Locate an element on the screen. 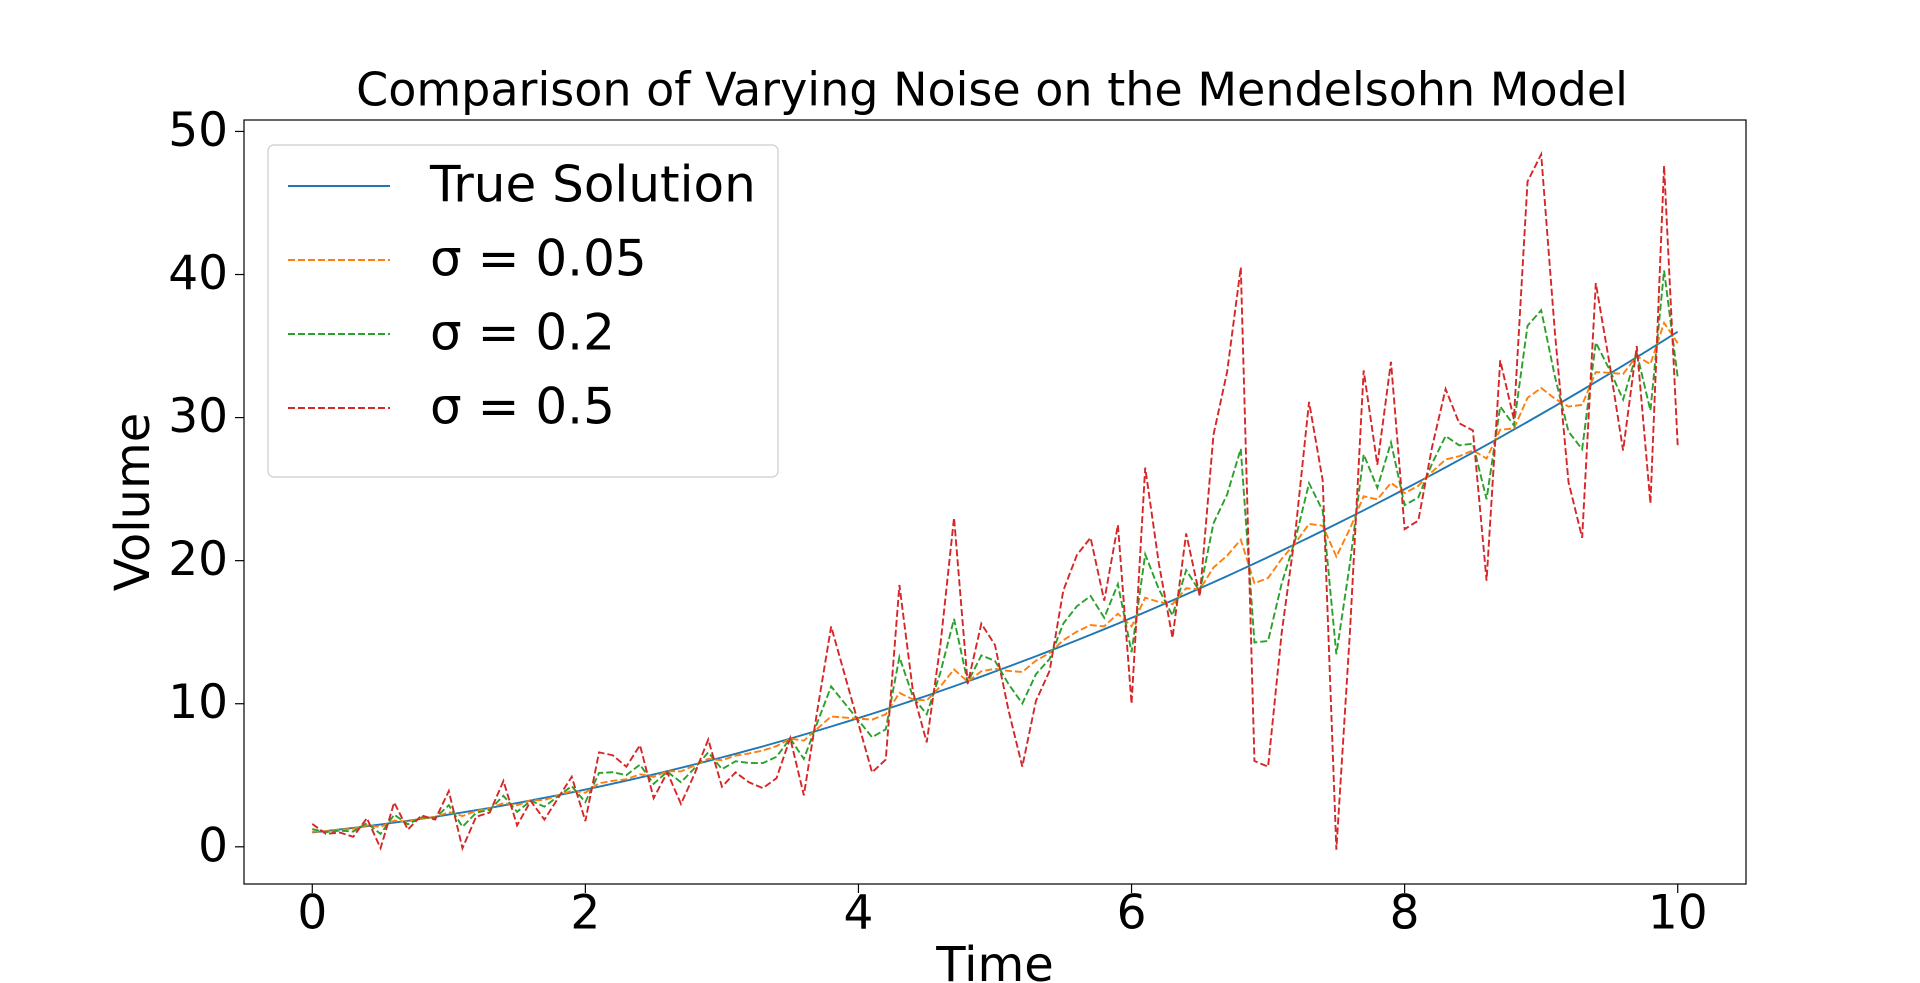  x-tick-label: 10 is located at coordinates (1678, 913).